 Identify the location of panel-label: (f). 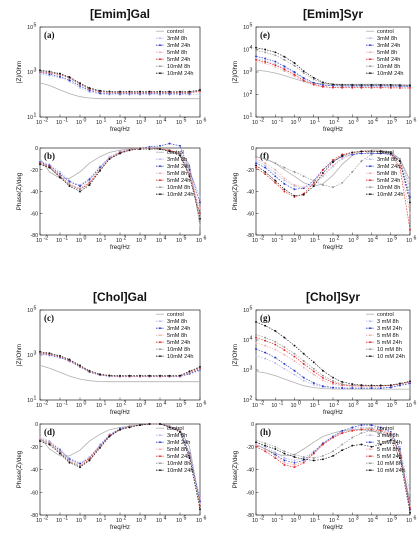
(264, 156).